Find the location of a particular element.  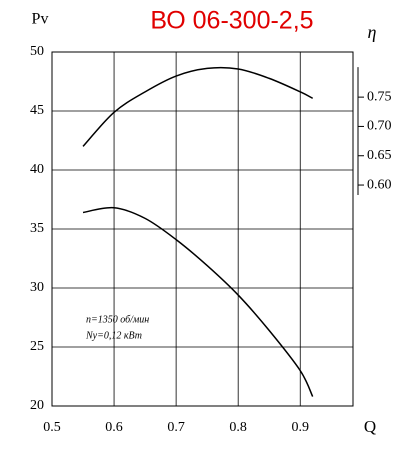

y2-tick-label: 0.65 is located at coordinates (379, 155).